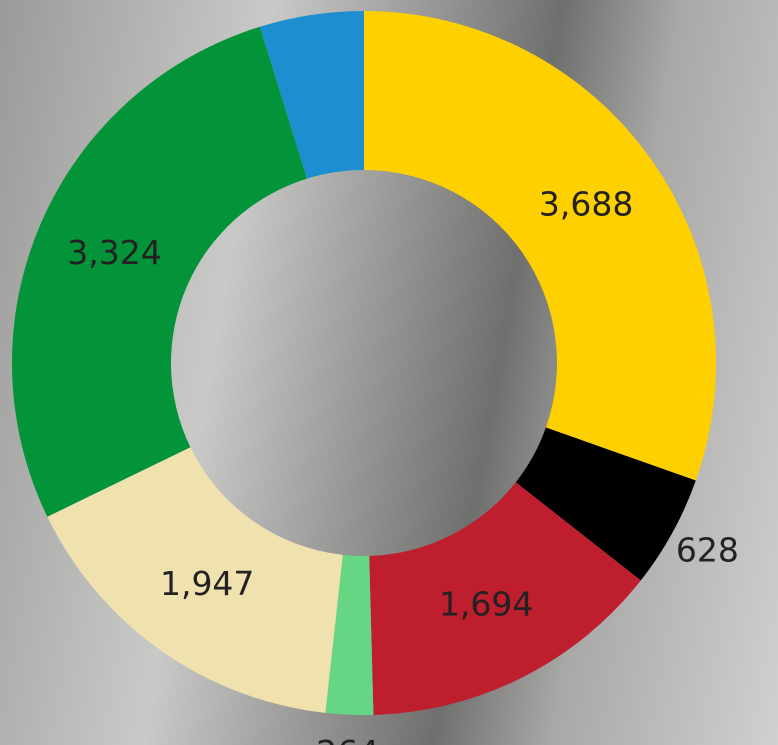 This screenshot has height=745, width=778. I want to click on data-label: 1,694, so click(486, 604).